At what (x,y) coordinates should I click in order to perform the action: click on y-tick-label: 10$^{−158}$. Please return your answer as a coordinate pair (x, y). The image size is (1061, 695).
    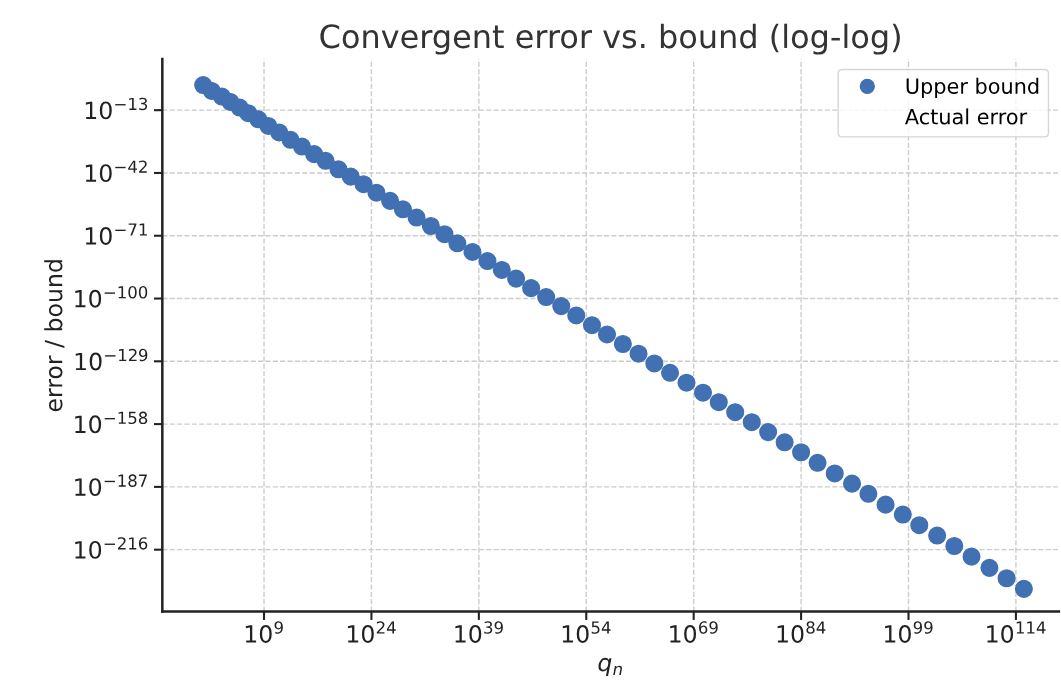
    Looking at the image, I should click on (111, 422).